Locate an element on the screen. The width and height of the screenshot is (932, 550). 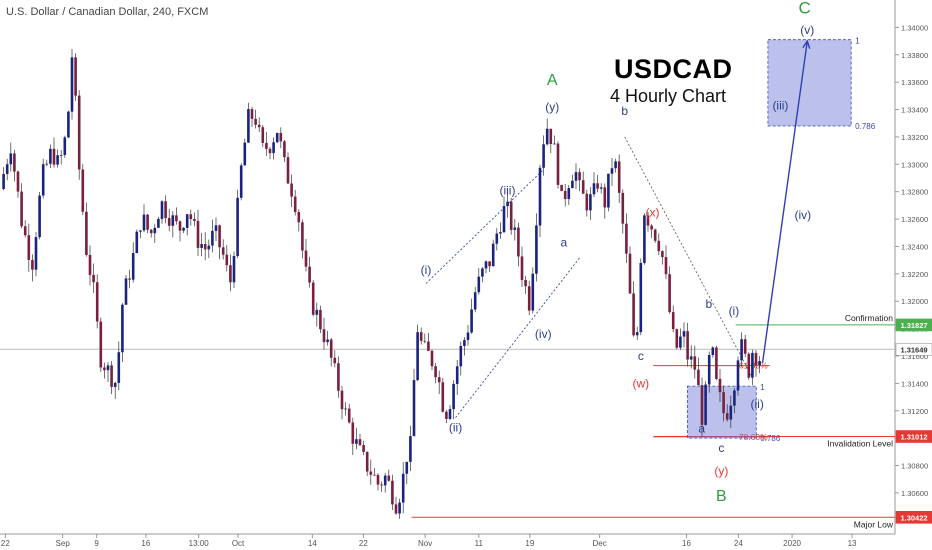
wave-label: (x) is located at coordinates (652, 212).